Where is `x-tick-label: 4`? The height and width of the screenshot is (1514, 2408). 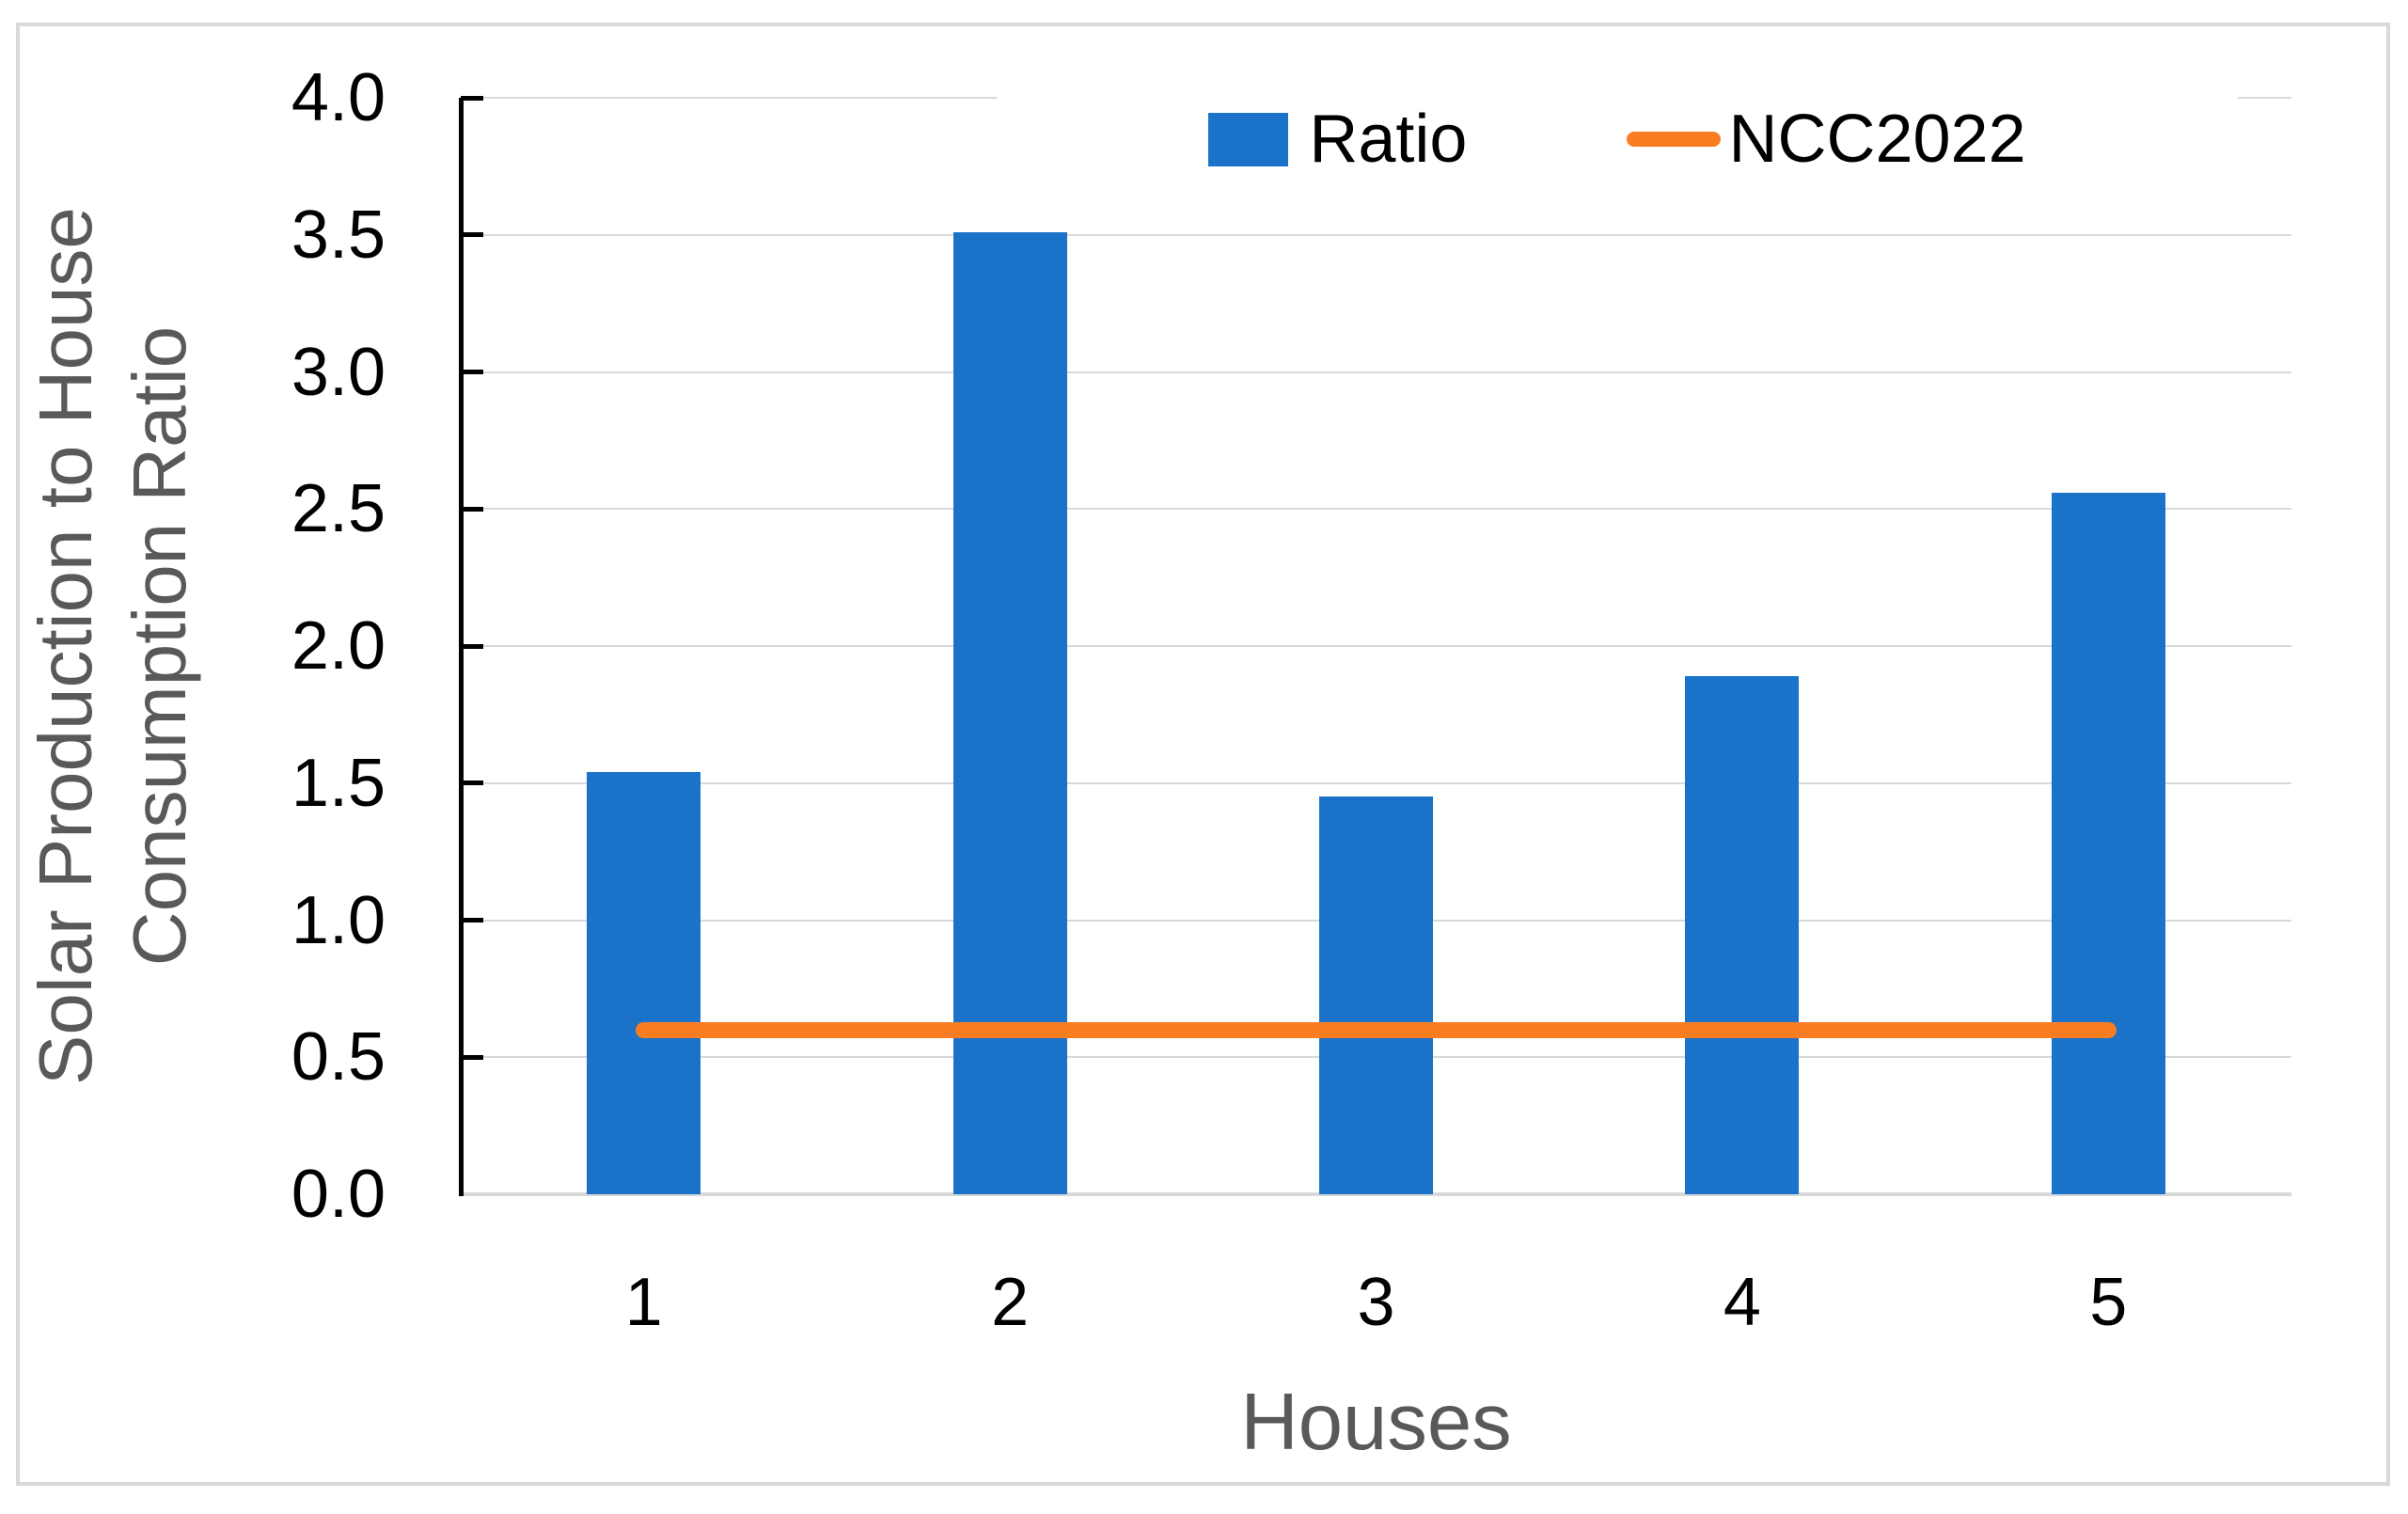 x-tick-label: 4 is located at coordinates (1742, 1302).